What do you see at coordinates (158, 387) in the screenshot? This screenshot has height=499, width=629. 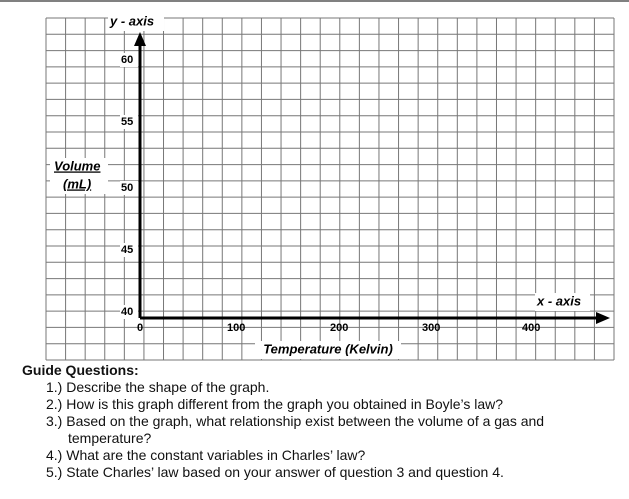 I see `question: 1.) Describe the shape of the graph.` at bounding box center [158, 387].